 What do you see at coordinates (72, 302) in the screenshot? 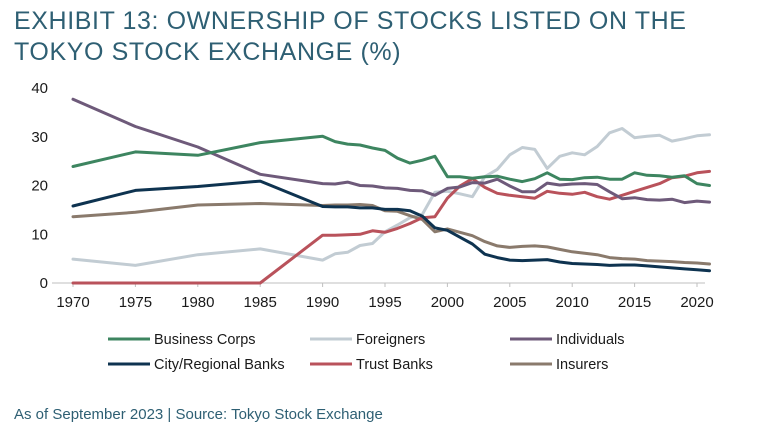
I see `x-tick-label: 1970` at bounding box center [72, 302].